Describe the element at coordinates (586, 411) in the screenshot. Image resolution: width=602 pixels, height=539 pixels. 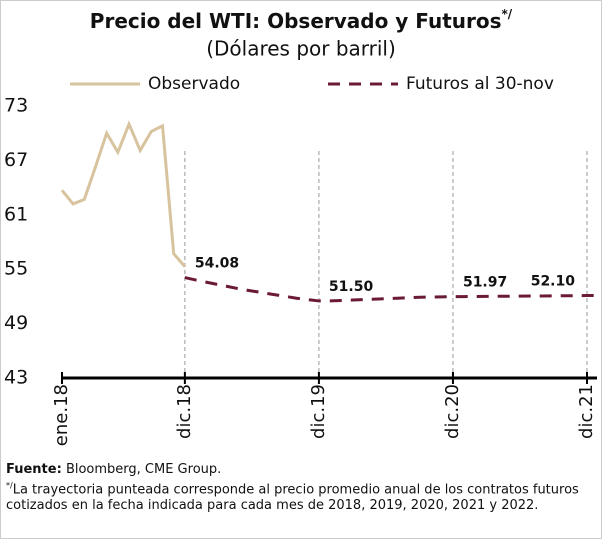
I see `x-tick-label: dic.21` at that location.